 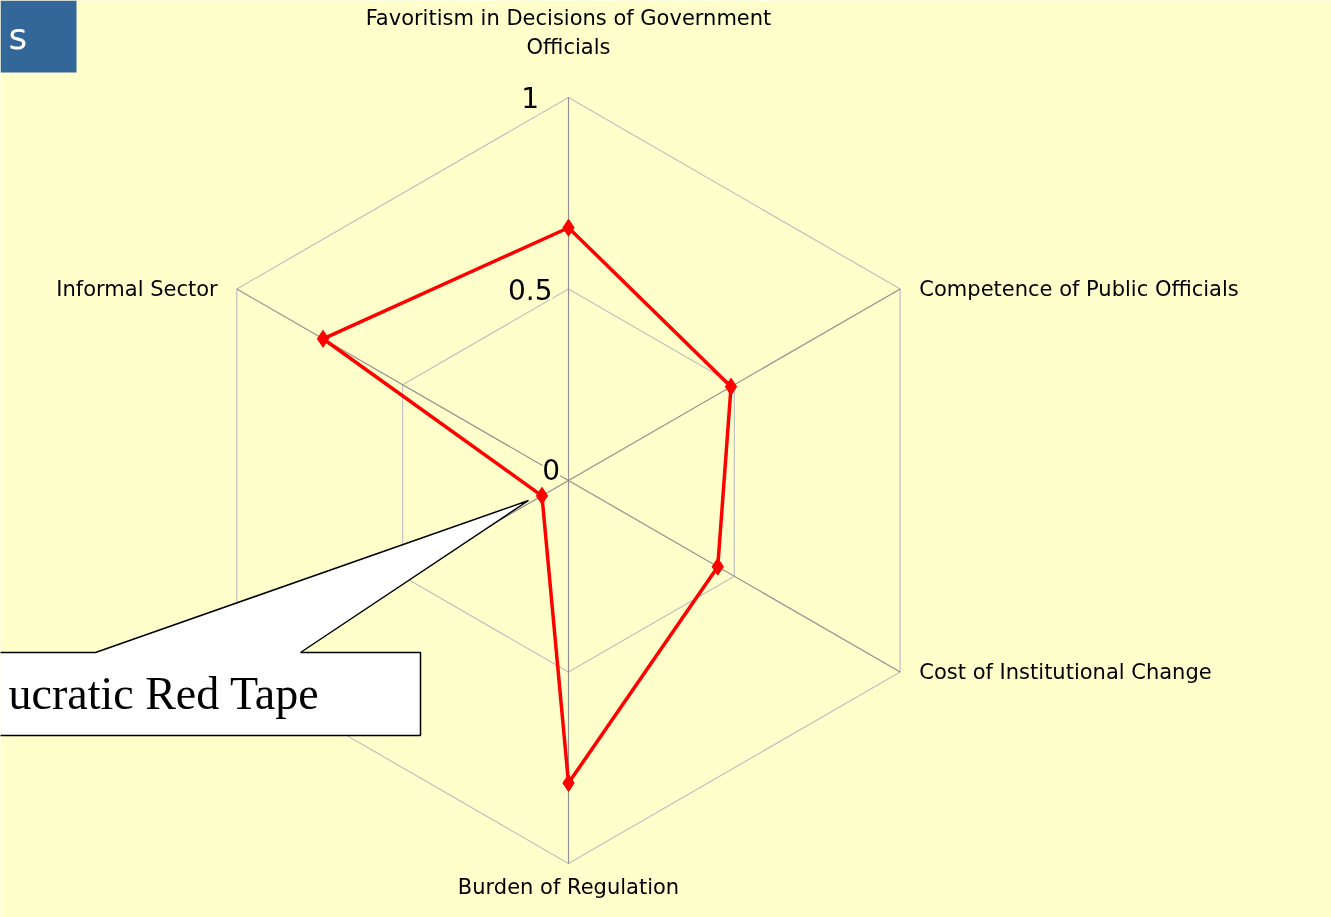 I want to click on spoke-label: Informal Sector, so click(x=137, y=289).